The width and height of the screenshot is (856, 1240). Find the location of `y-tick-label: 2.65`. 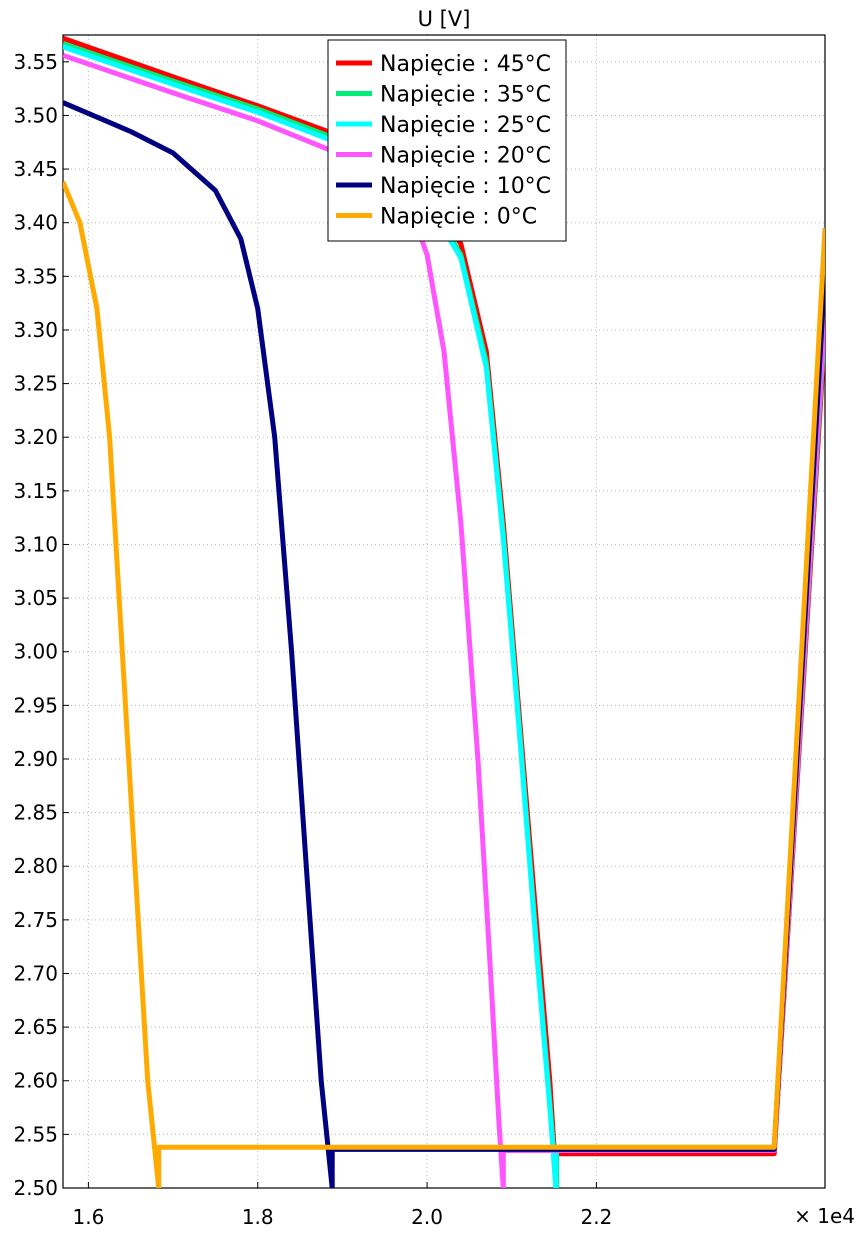

y-tick-label: 2.65 is located at coordinates (35, 1027).